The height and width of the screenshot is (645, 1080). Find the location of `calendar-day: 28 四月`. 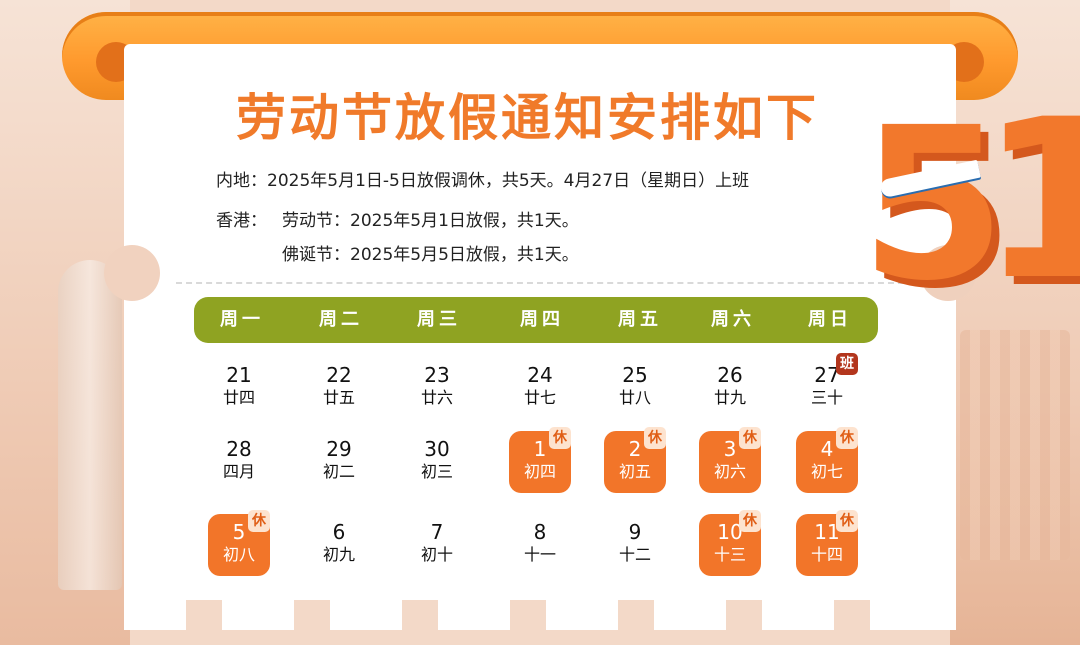

calendar-day: 28 四月 is located at coordinates (239, 462).